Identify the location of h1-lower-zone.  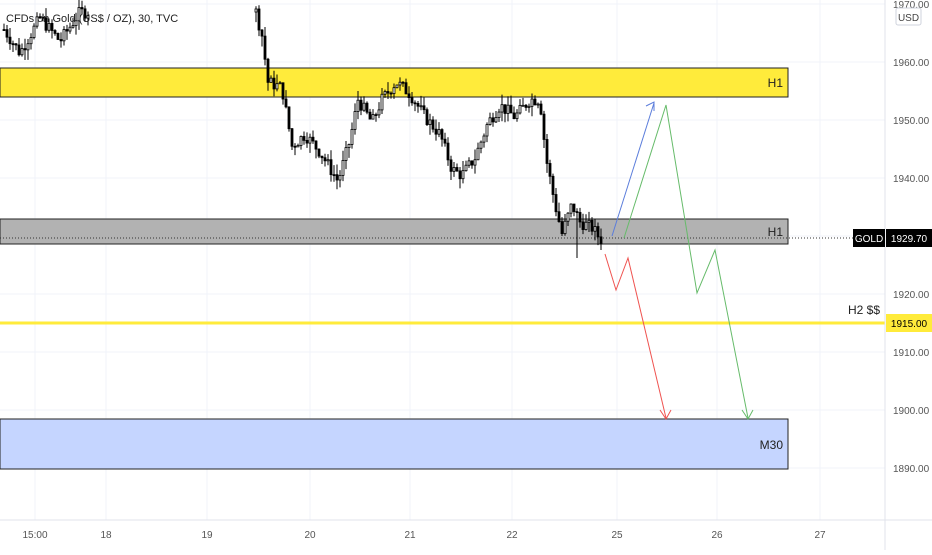
(394, 231).